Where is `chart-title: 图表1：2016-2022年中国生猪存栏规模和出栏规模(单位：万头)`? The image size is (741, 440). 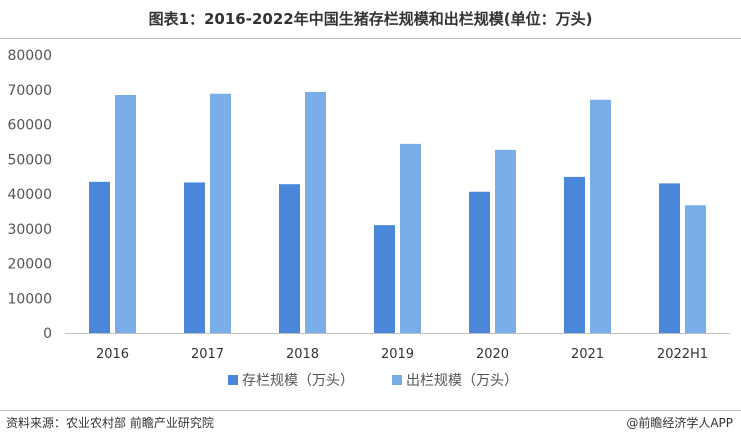
chart-title: 图表1：2016-2022年中国生猪存栏规模和出栏规模(单位：万头) is located at coordinates (370, 19).